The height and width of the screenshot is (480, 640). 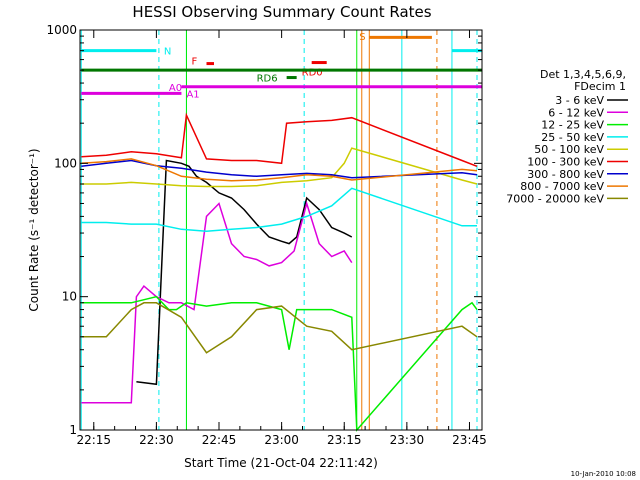 I want to click on legend-label-1: 6 - 12 keV, so click(x=576, y=112).